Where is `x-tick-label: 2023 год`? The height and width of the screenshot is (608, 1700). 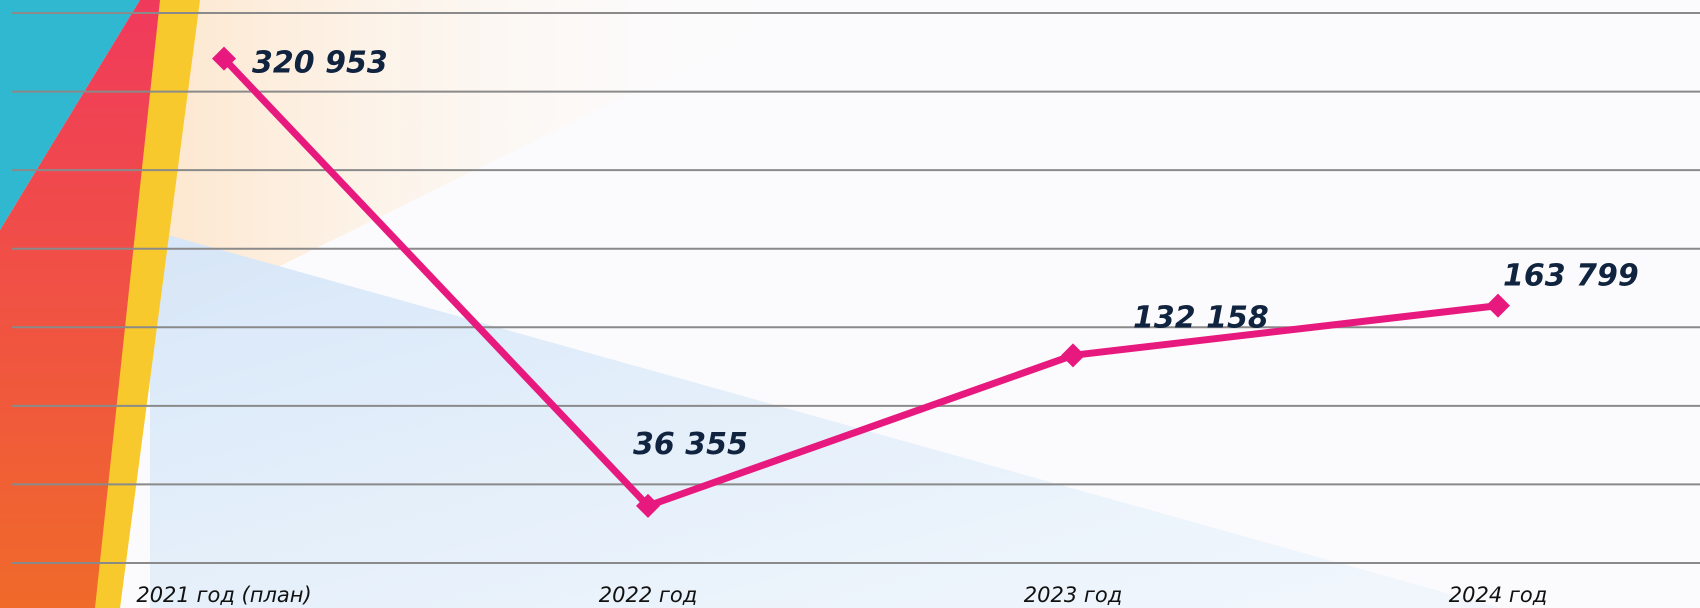 x-tick-label: 2023 год is located at coordinates (1073, 595).